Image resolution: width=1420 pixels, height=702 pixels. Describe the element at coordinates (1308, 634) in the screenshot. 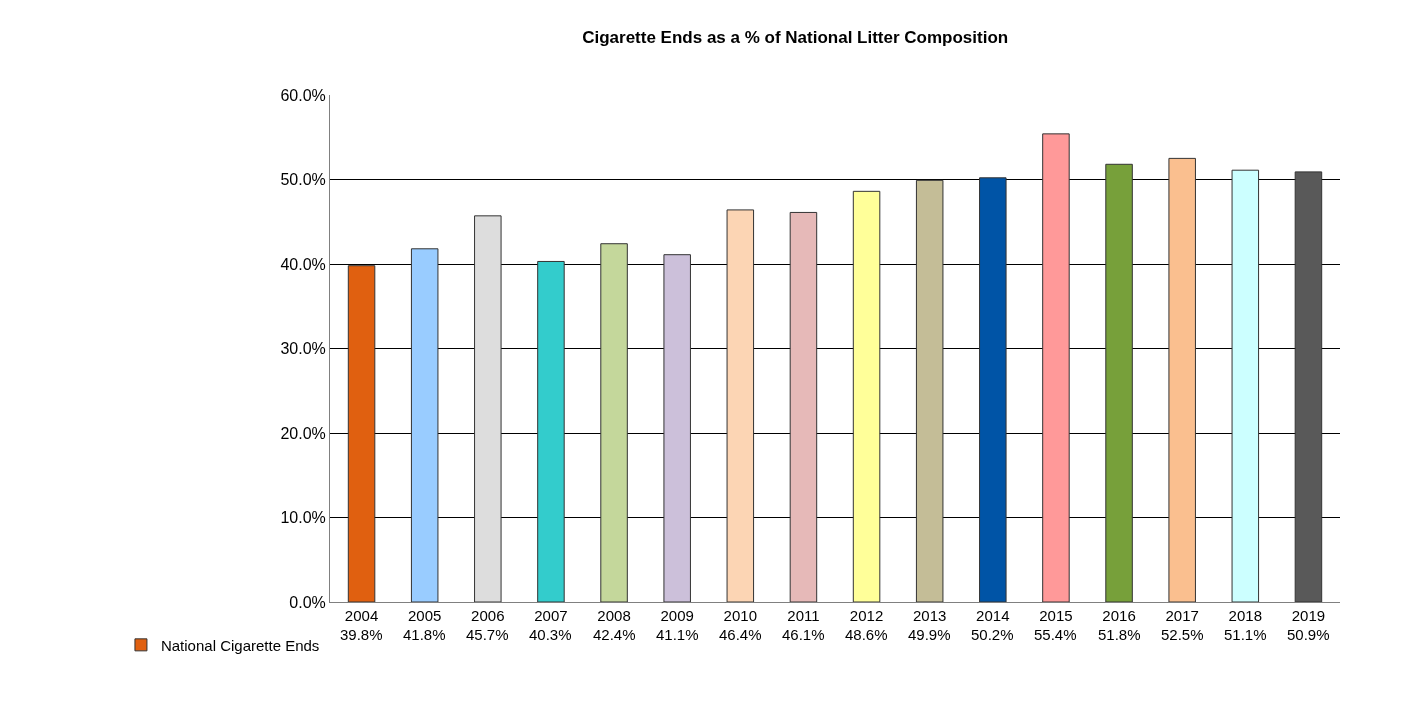

I see `data-label: 50.9%` at that location.